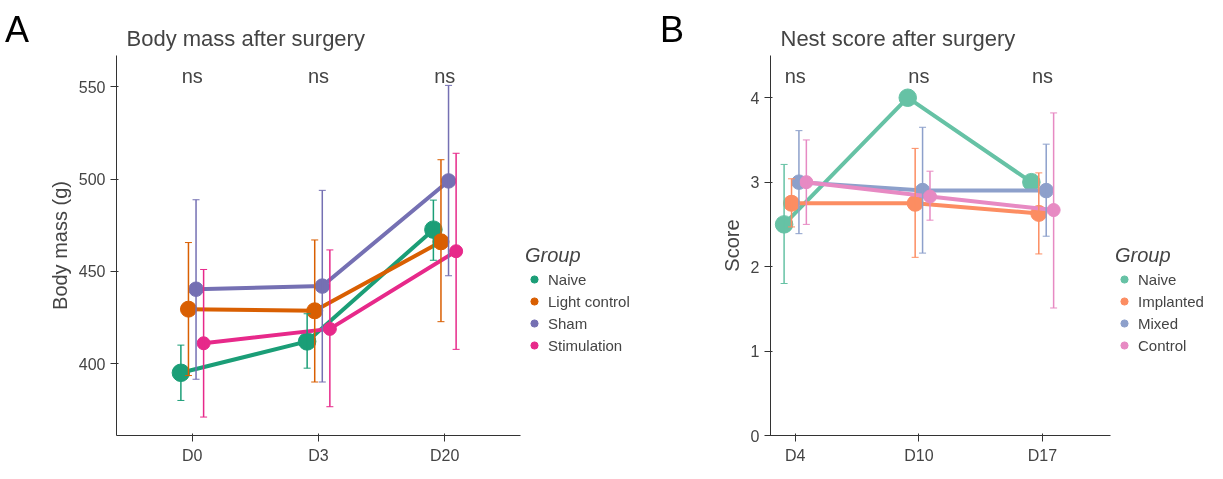 Image resolution: width=1223 pixels, height=479 pixels. Describe the element at coordinates (92, 364) in the screenshot. I see `y-tick-label: 400` at that location.